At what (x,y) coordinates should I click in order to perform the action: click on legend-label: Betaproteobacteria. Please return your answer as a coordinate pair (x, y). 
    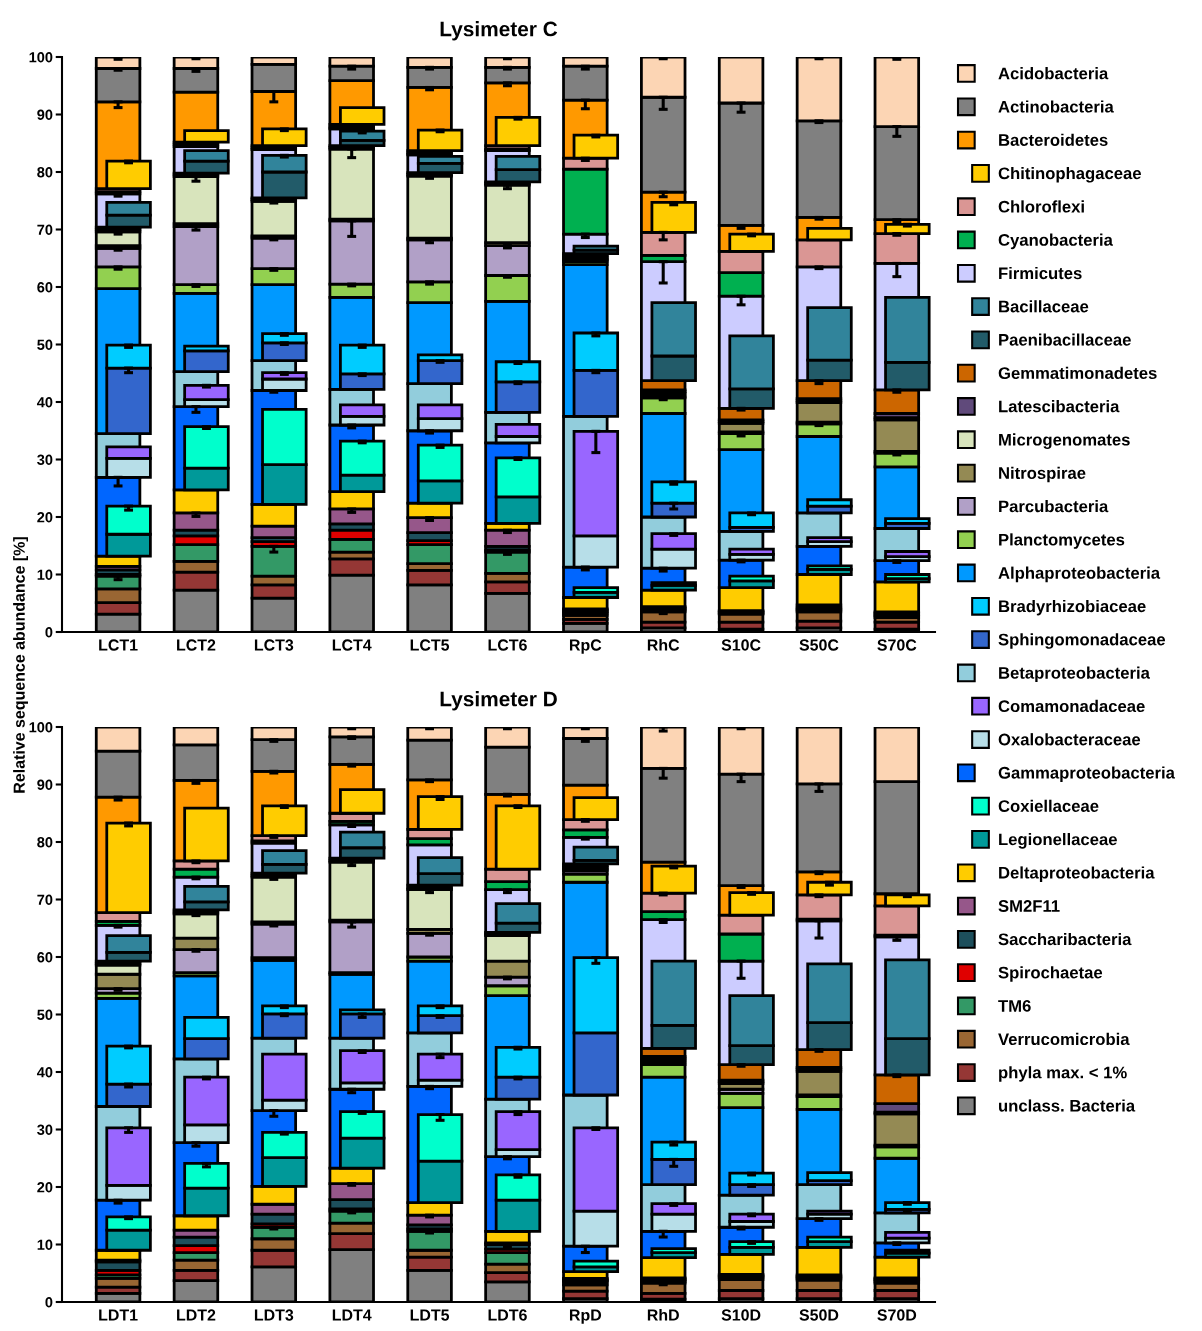
    Looking at the image, I should click on (1074, 674).